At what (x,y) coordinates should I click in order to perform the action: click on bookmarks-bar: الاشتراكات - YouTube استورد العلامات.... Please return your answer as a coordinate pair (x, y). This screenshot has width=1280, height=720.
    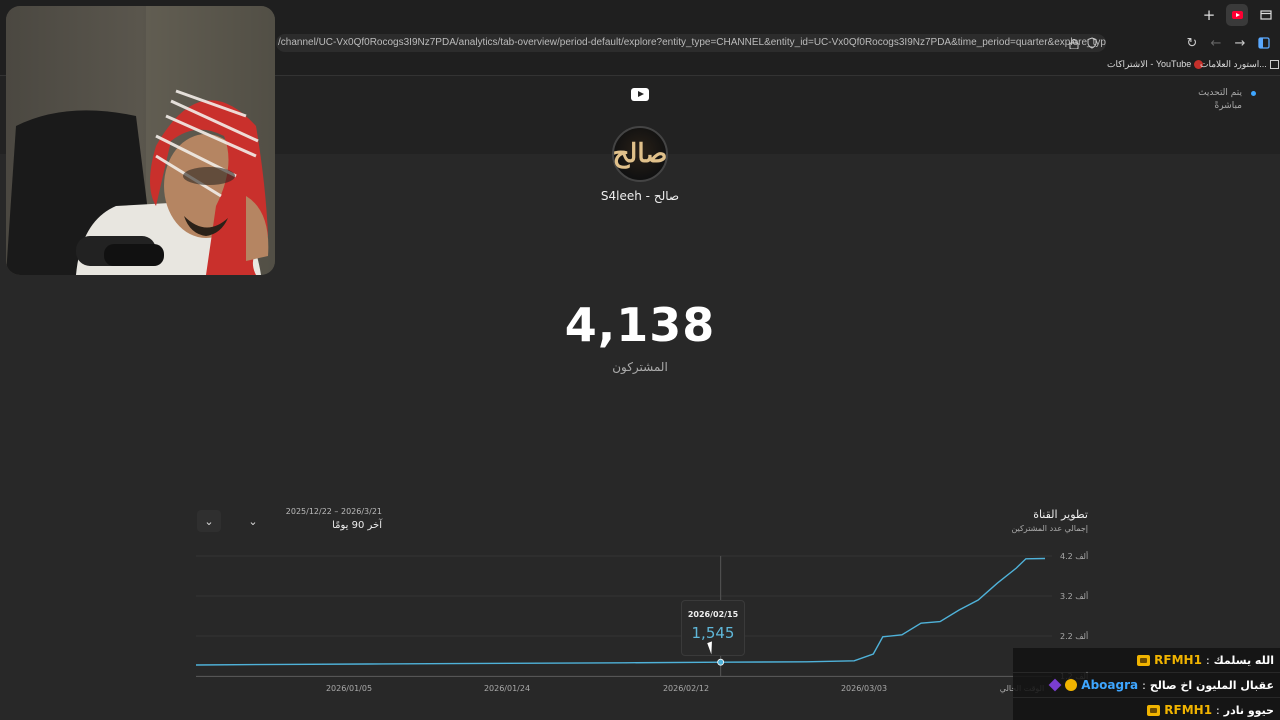
    Looking at the image, I should click on (640, 66).